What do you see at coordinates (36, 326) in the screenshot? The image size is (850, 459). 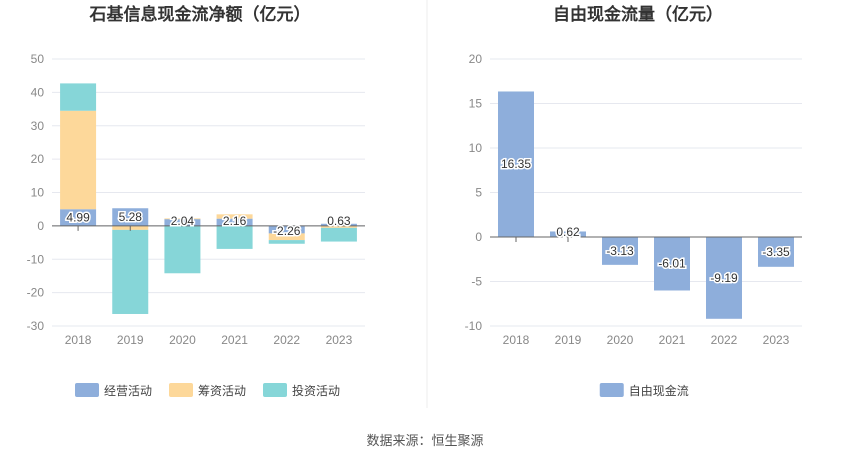 I see `y-tick-label: -30` at bounding box center [36, 326].